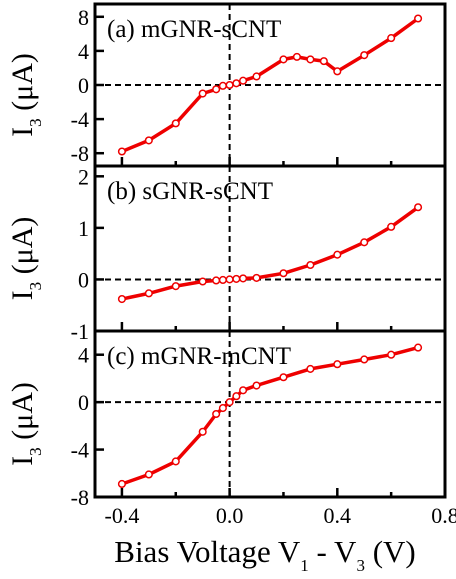 The width and height of the screenshot is (456, 579). What do you see at coordinates (199, 356) in the screenshot?
I see `panel-title: (c) mGNR-mCNT` at bounding box center [199, 356].